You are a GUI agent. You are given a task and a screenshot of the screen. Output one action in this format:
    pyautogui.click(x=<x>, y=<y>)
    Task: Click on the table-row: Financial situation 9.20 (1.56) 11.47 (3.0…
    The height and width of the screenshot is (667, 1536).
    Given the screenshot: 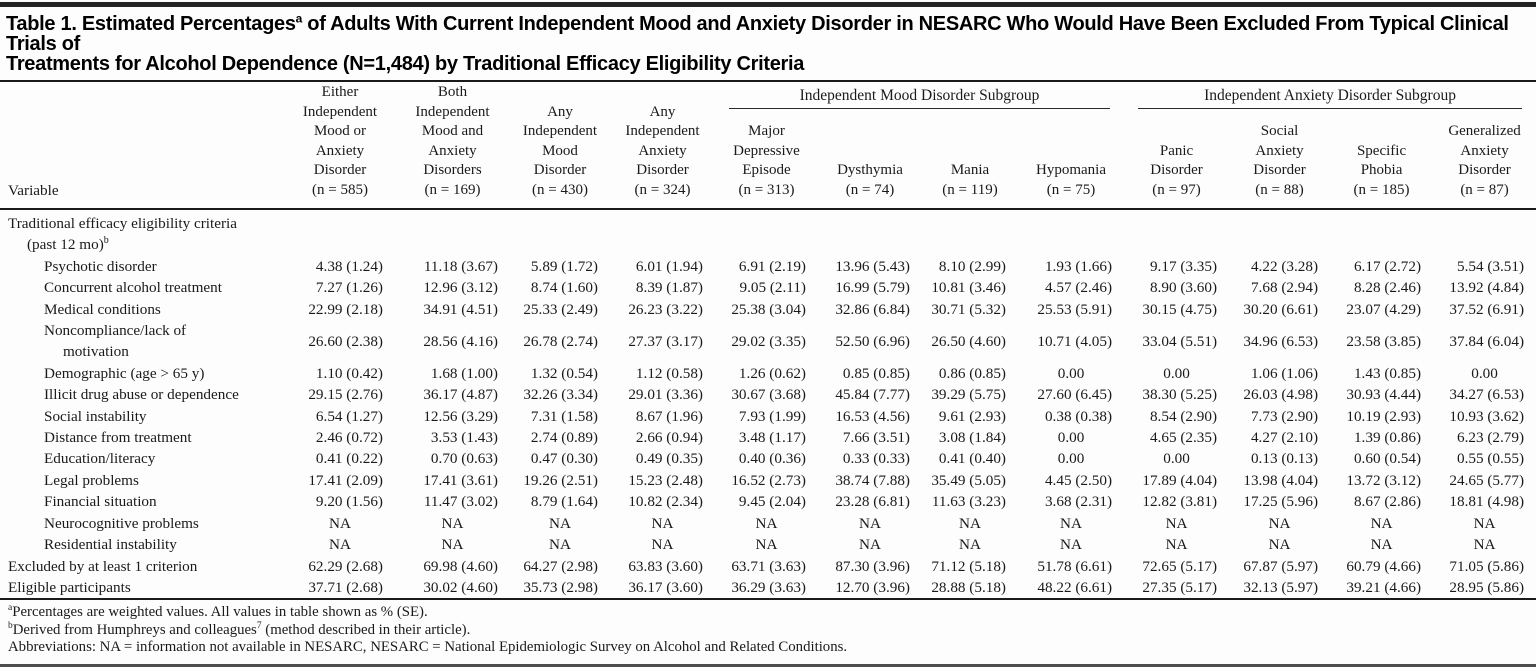 What is the action you would take?
    pyautogui.click(x=768, y=501)
    